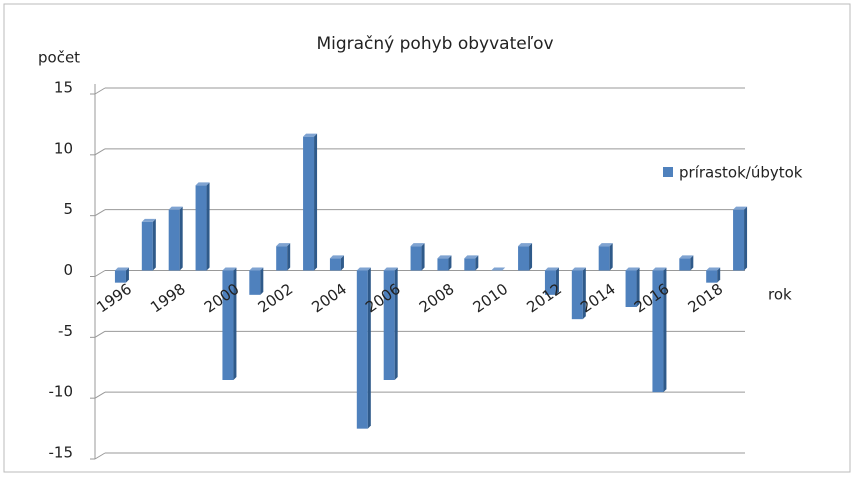 The image size is (855, 478). Describe the element at coordinates (434, 44) in the screenshot. I see `chart-title: Migračný pohyb obyvateľov` at that location.